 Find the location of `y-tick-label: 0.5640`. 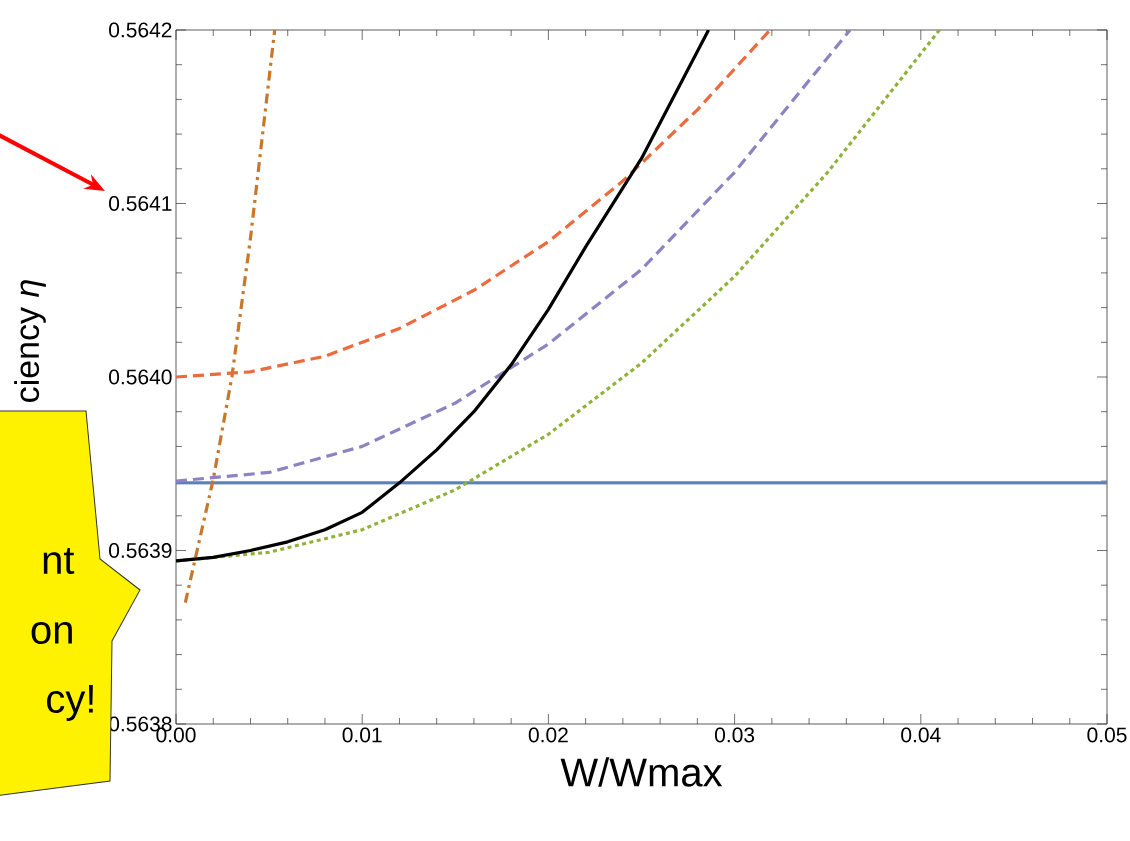

y-tick-label: 0.5640 is located at coordinates (140, 377).